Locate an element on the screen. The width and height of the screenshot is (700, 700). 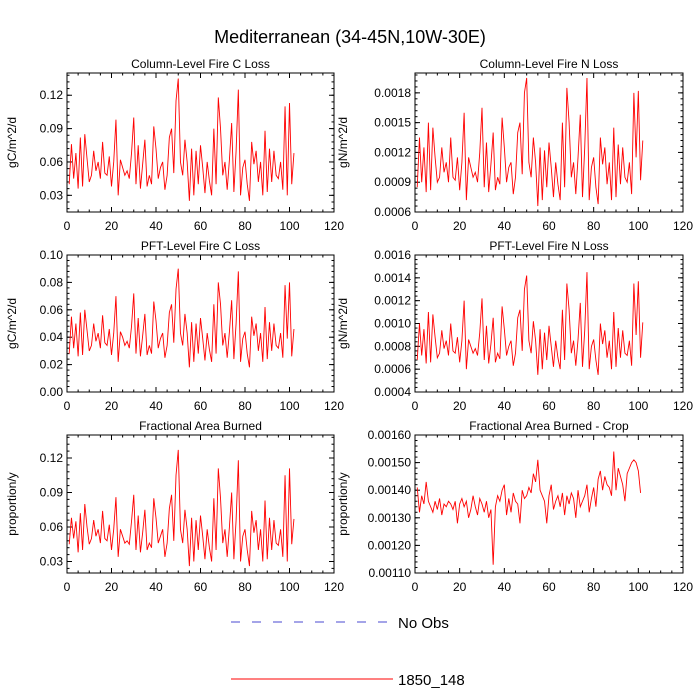
legend-label-2: 1850_148 is located at coordinates (431, 680).